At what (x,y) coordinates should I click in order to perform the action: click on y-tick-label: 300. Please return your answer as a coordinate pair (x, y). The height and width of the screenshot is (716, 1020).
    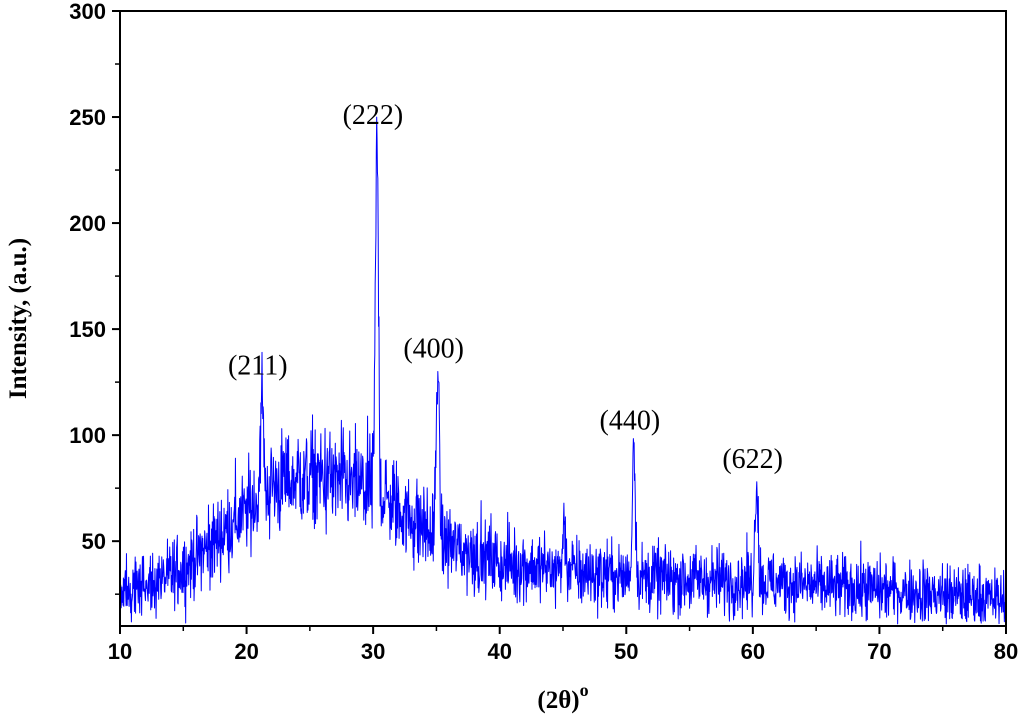
    Looking at the image, I should click on (87, 12).